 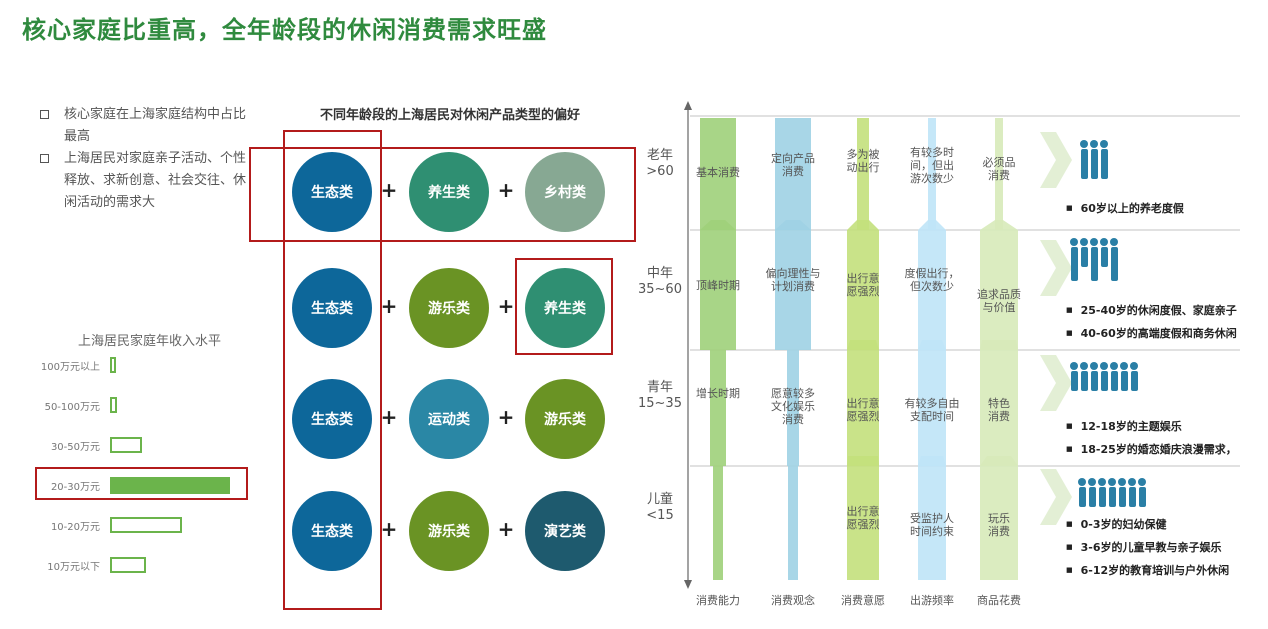 What do you see at coordinates (932, 178) in the screenshot?
I see `matrix-cell-line: 游次数少` at bounding box center [932, 178].